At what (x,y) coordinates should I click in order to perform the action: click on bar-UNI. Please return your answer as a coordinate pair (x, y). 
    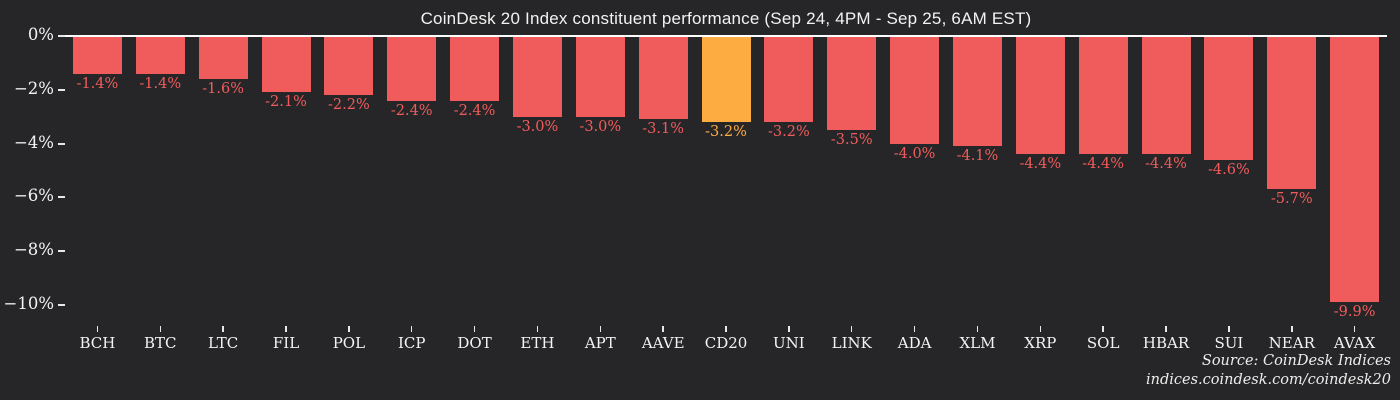
    Looking at the image, I should click on (789, 79).